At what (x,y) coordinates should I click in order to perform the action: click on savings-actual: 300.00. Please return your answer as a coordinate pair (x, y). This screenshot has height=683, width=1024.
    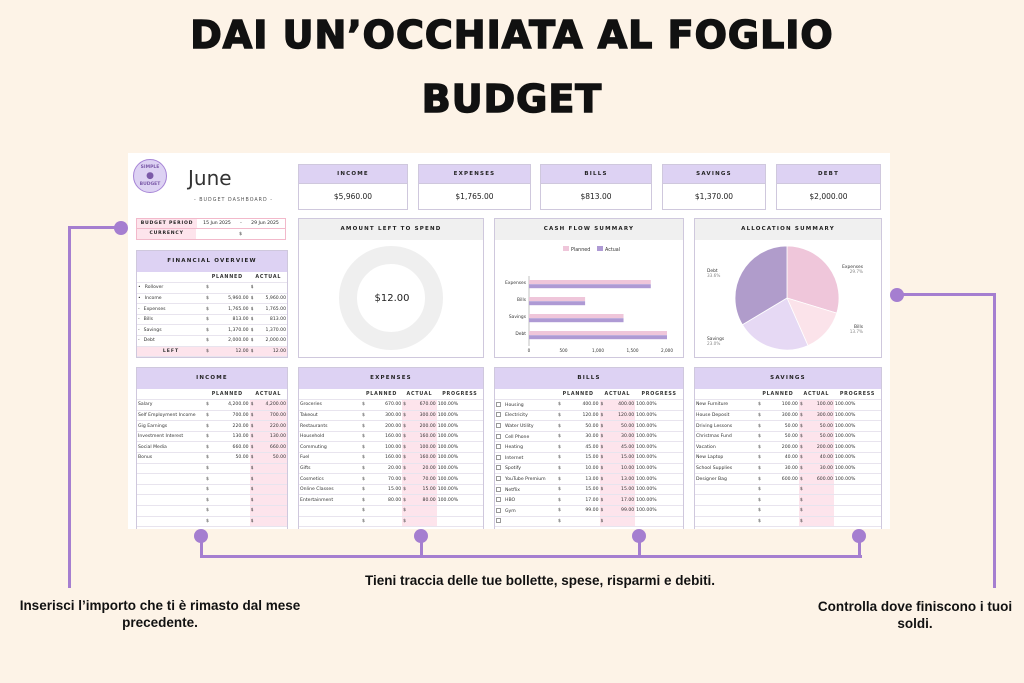
    Looking at the image, I should click on (820, 416).